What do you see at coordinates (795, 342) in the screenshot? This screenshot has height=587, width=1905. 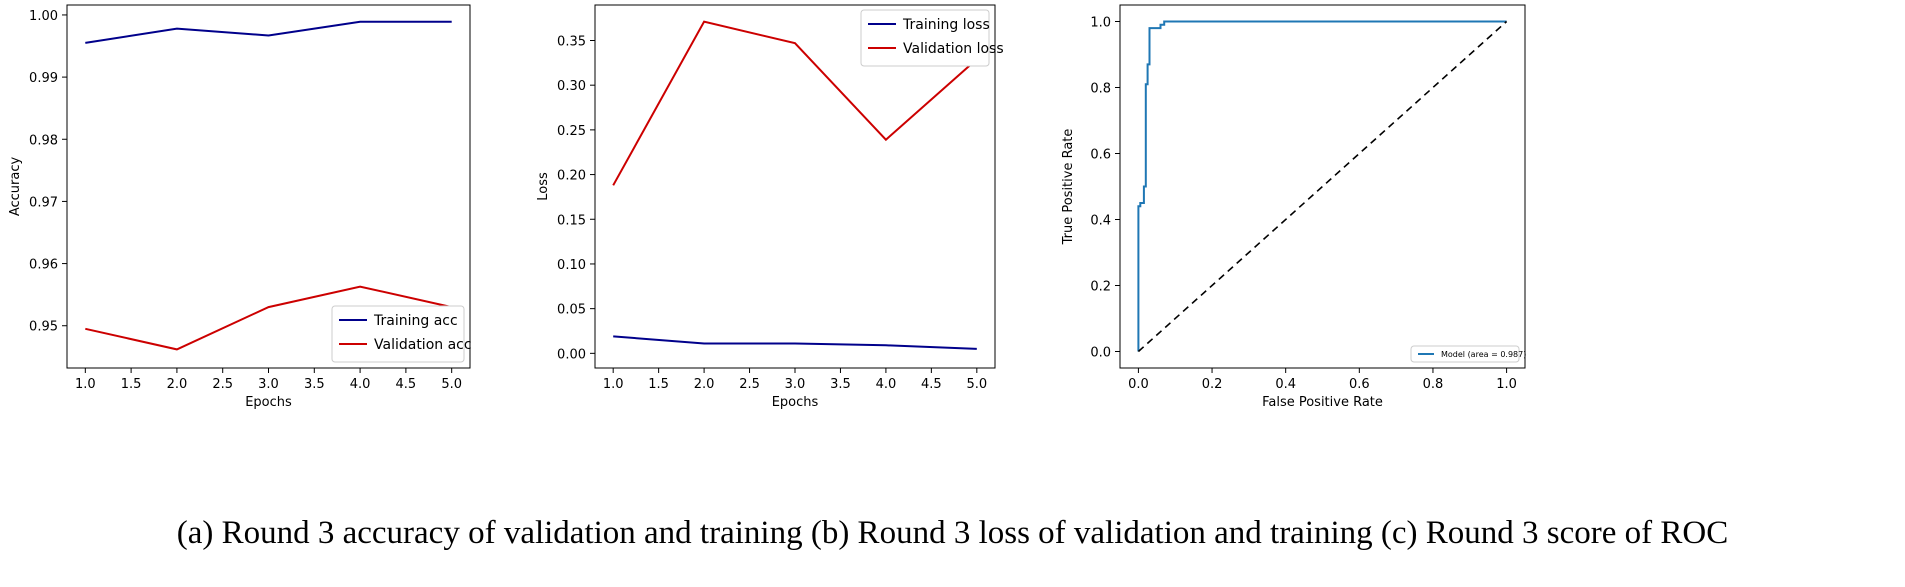 I see `series-line-training-loss` at bounding box center [795, 342].